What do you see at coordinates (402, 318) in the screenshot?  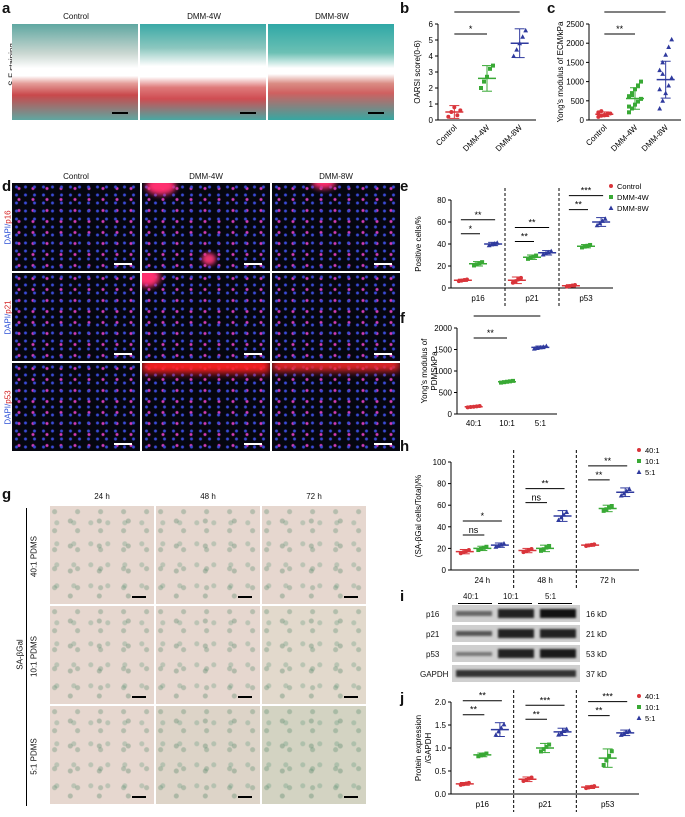 I see `panel-letter-f: f` at bounding box center [402, 318].